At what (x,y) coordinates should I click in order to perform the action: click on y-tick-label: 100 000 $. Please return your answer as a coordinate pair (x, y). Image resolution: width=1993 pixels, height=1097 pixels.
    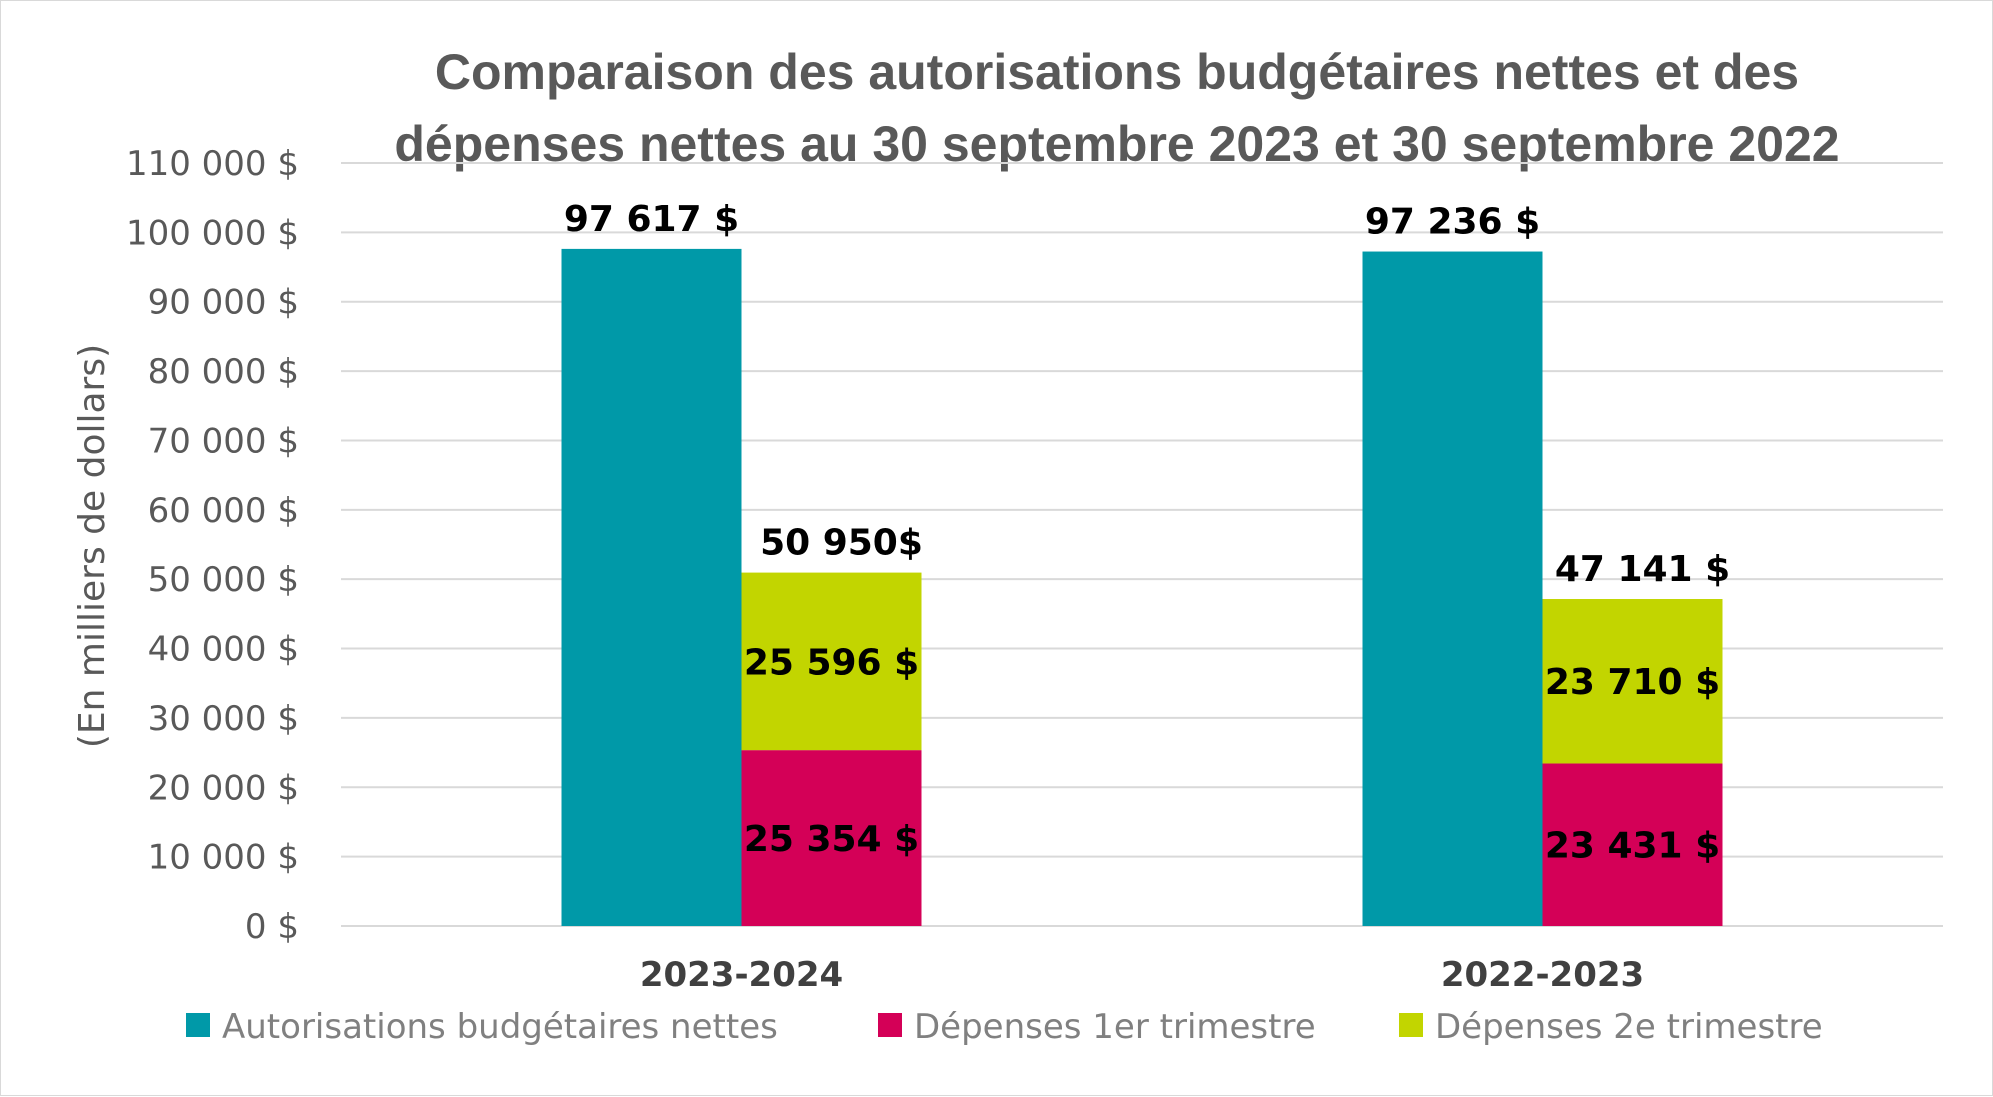
    Looking at the image, I should click on (212, 233).